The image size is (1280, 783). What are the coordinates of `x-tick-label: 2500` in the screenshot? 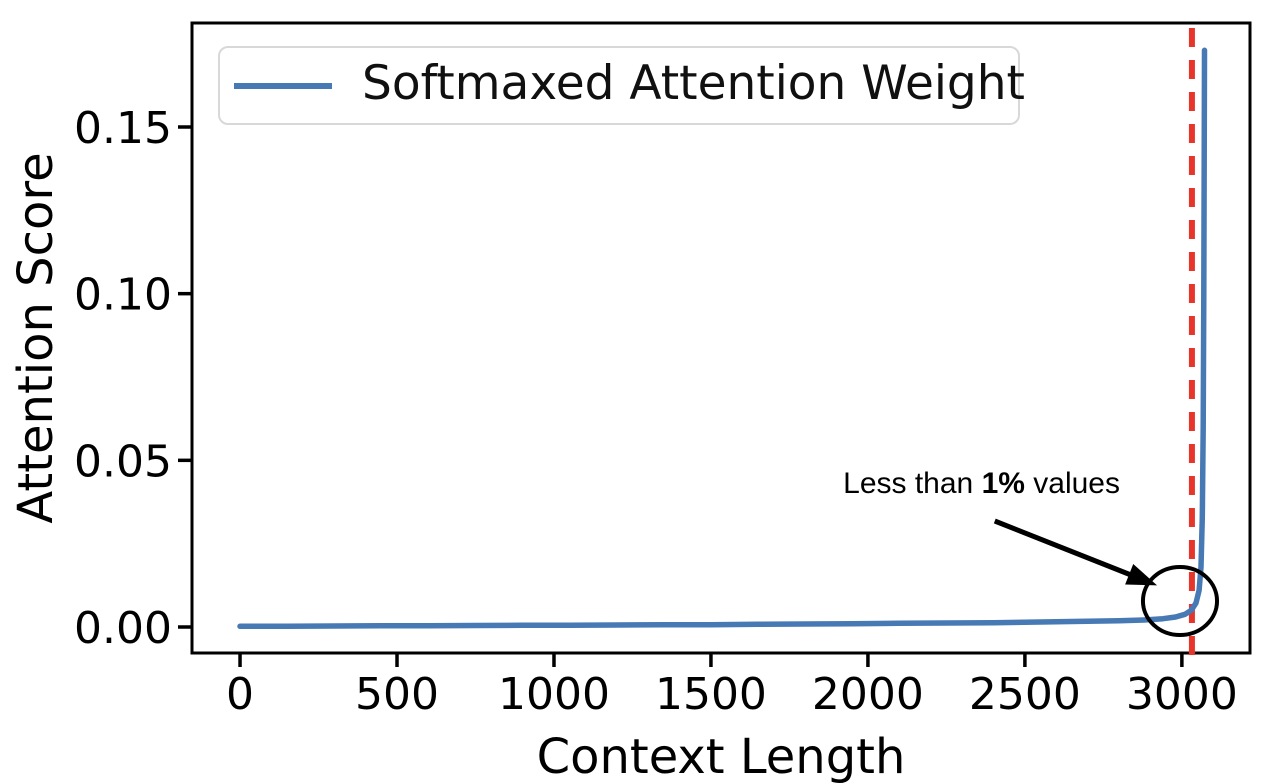 It's located at (1025, 694).